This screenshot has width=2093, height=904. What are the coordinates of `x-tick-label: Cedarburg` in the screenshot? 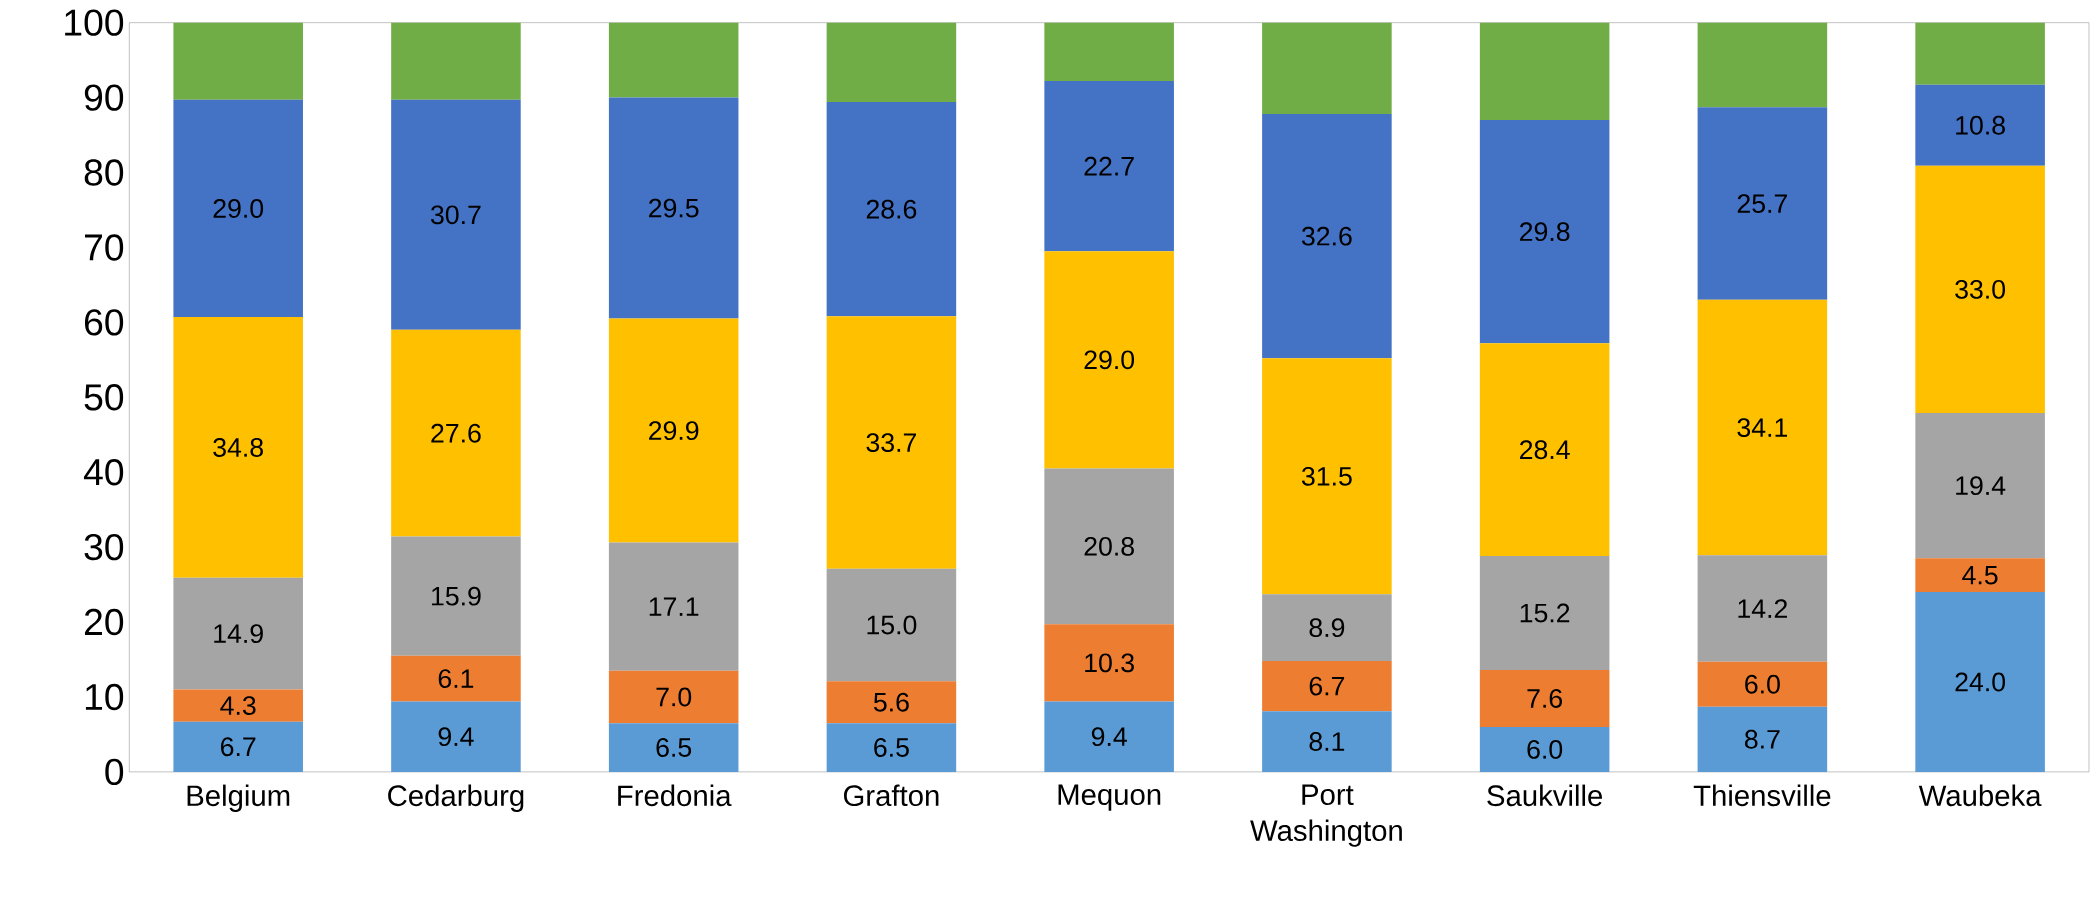 It's located at (456, 798).